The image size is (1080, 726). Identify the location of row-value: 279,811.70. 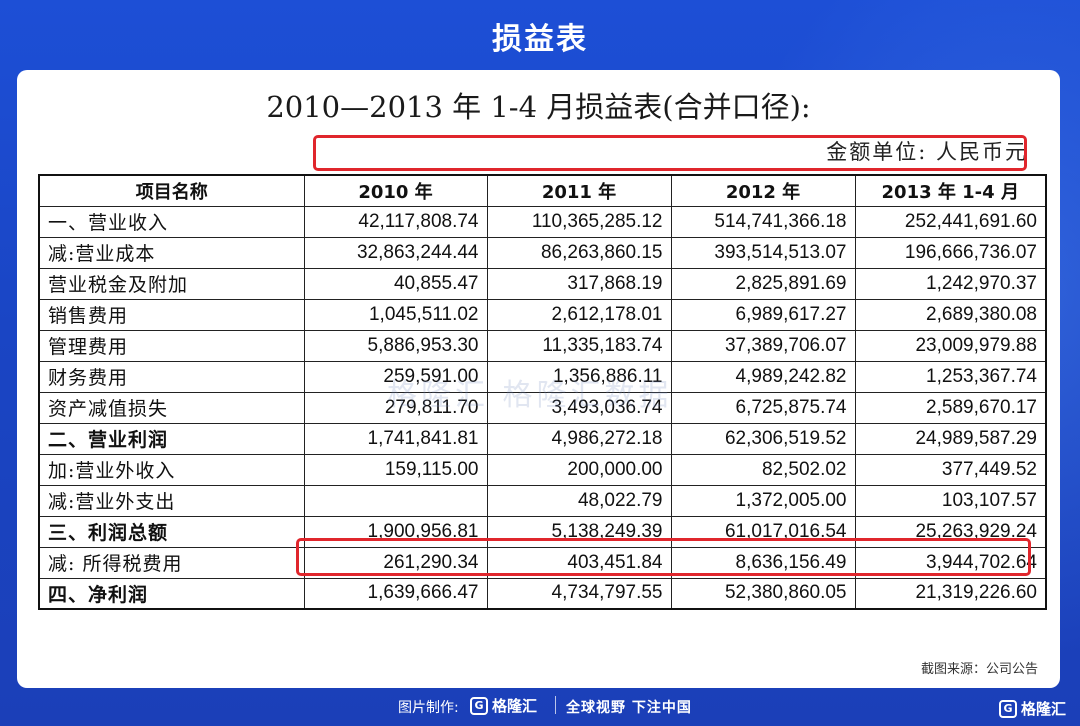
(395, 407).